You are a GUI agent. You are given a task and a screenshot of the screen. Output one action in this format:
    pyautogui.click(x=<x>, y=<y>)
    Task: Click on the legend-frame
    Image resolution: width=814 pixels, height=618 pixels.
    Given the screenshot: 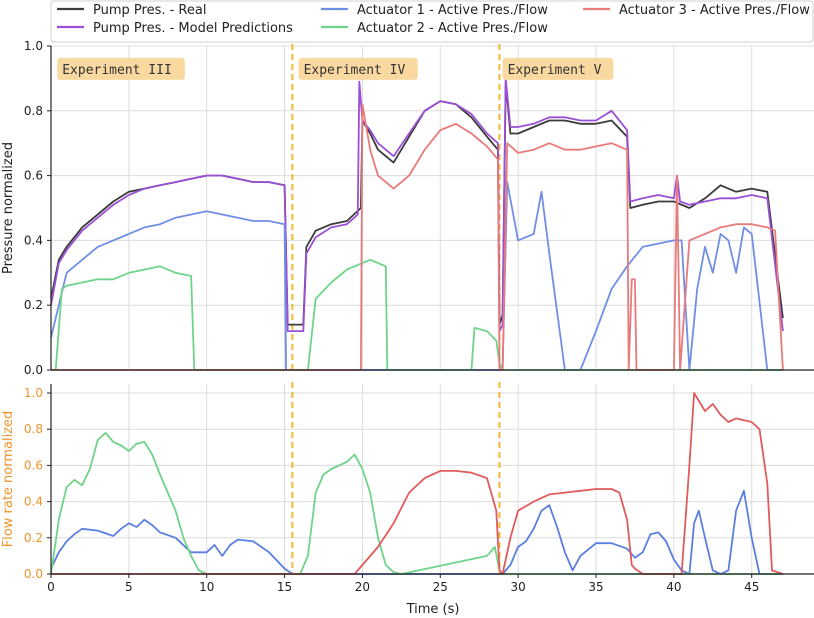 What is the action you would take?
    pyautogui.click(x=432, y=21)
    